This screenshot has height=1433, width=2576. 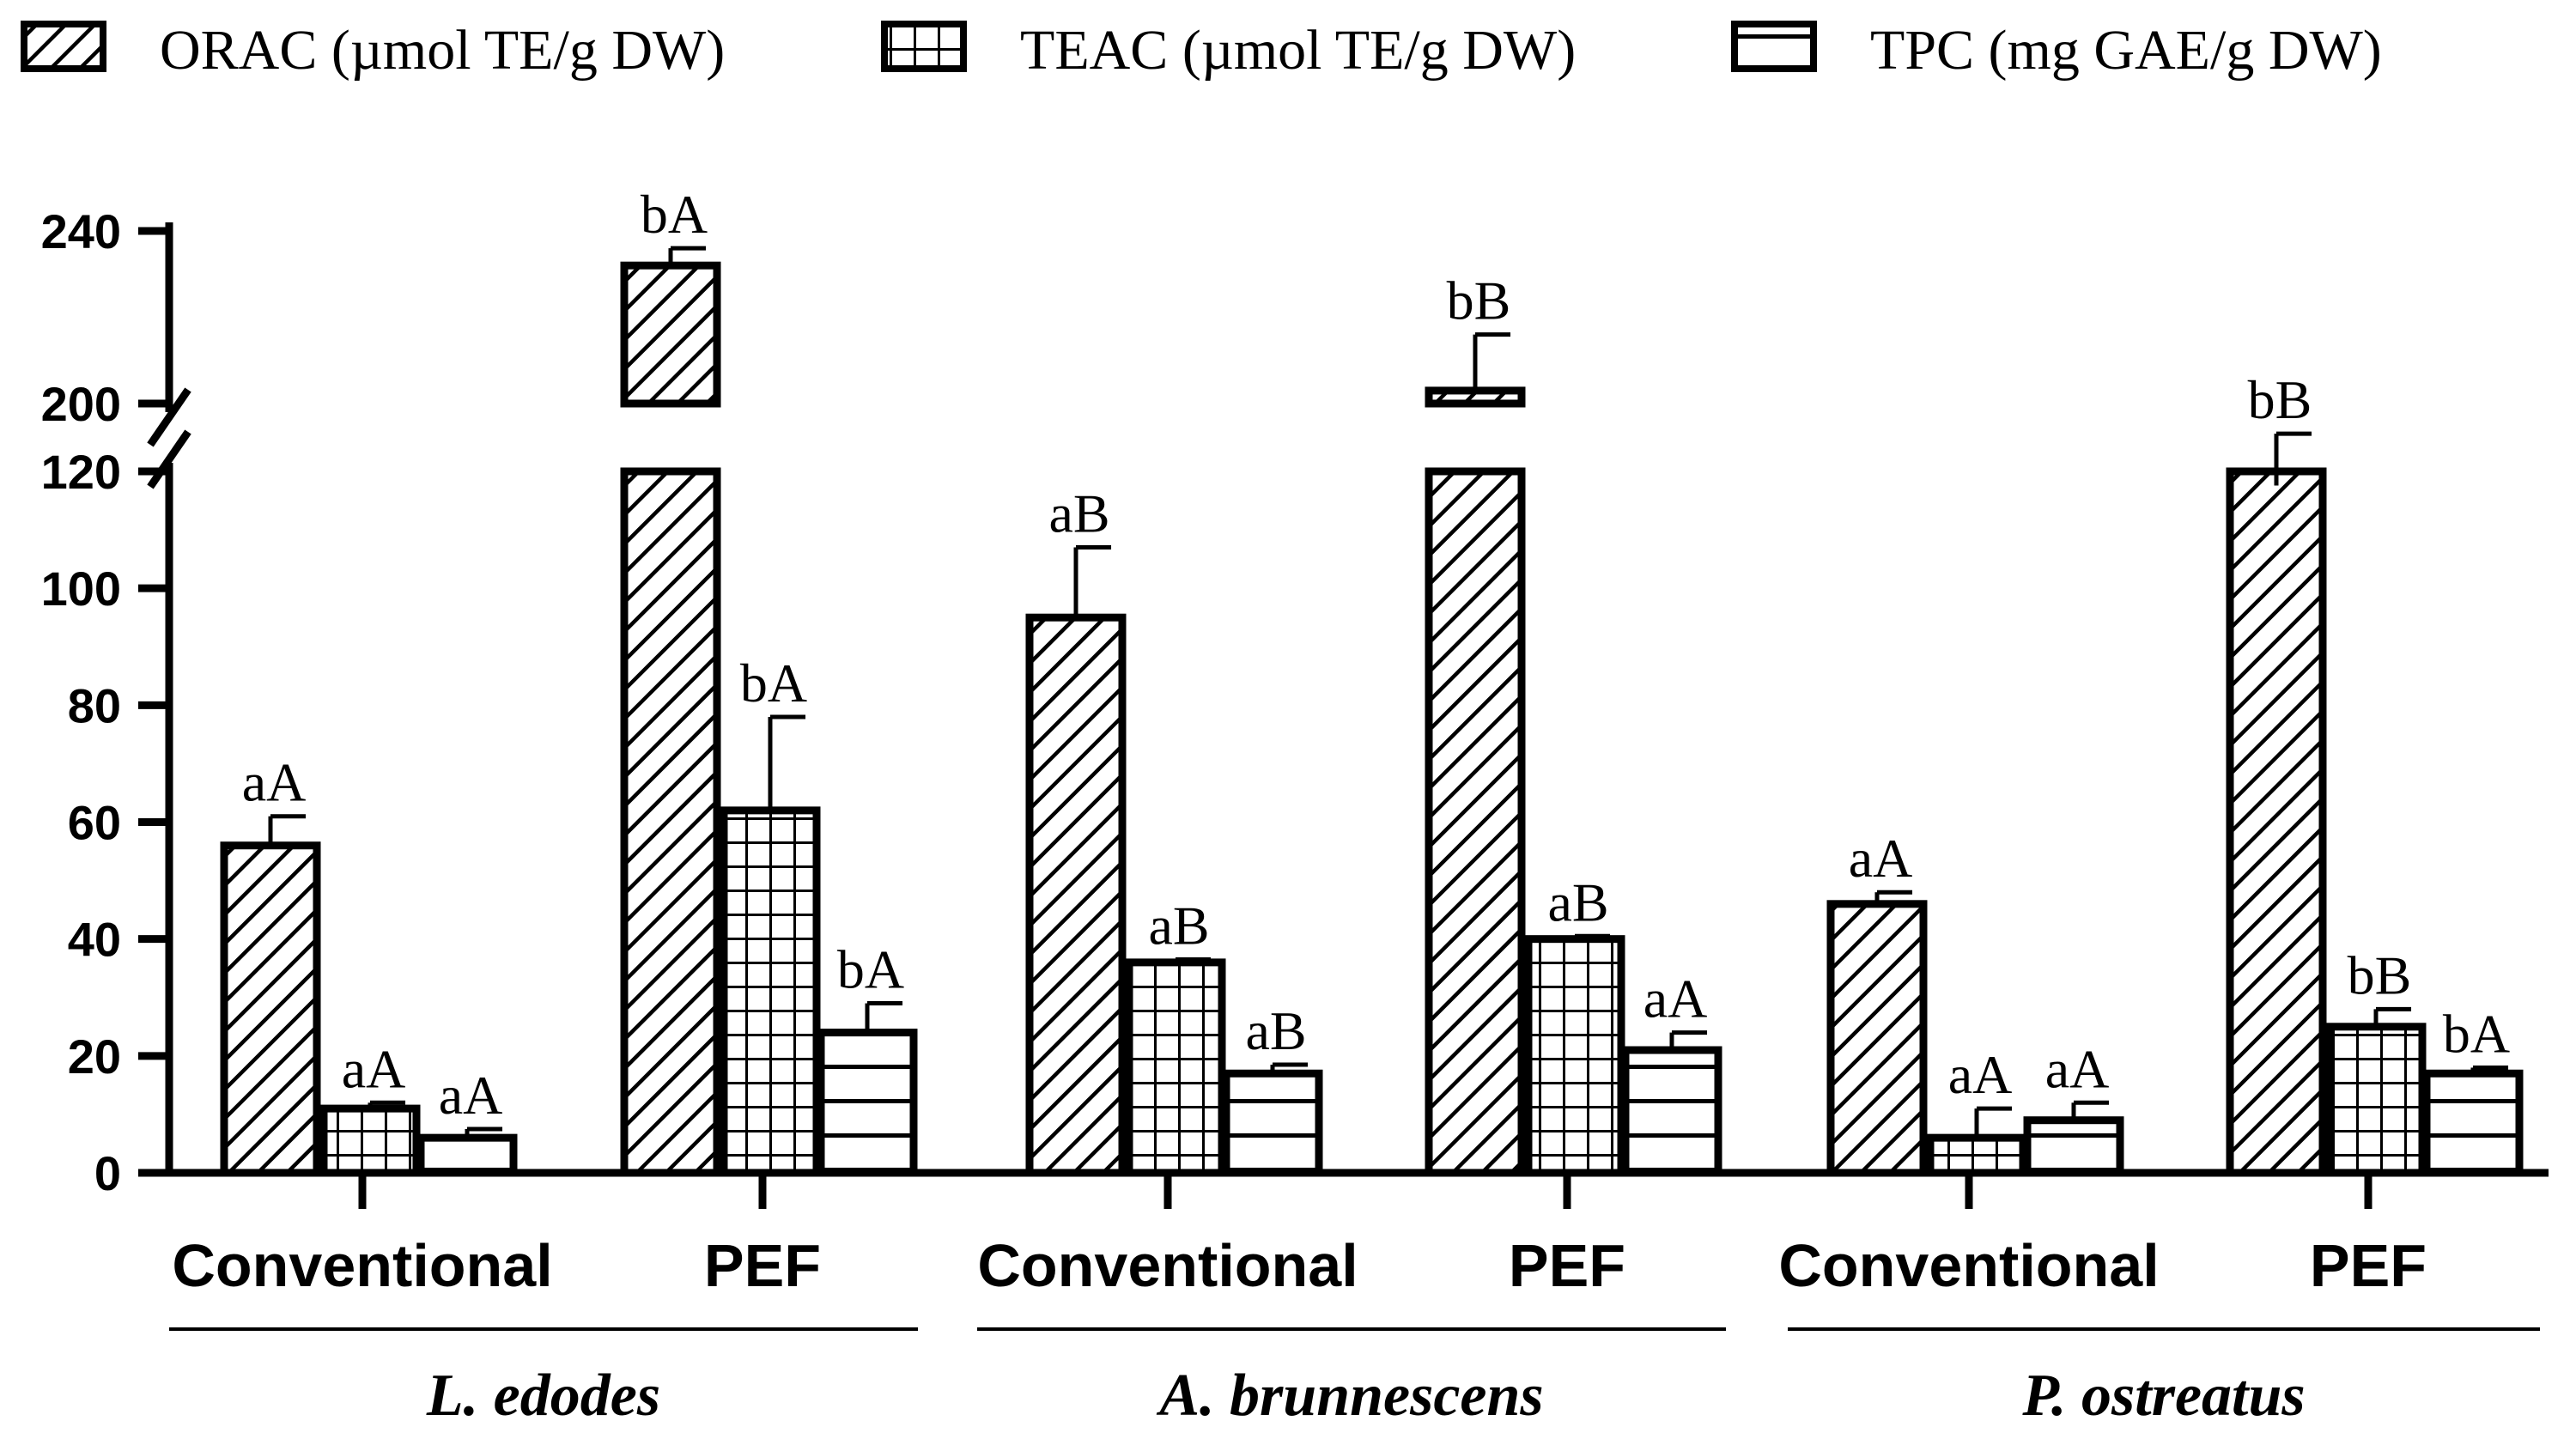 What do you see at coordinates (1078, 513) in the screenshot?
I see `sig-label-s0-c2: aB` at bounding box center [1078, 513].